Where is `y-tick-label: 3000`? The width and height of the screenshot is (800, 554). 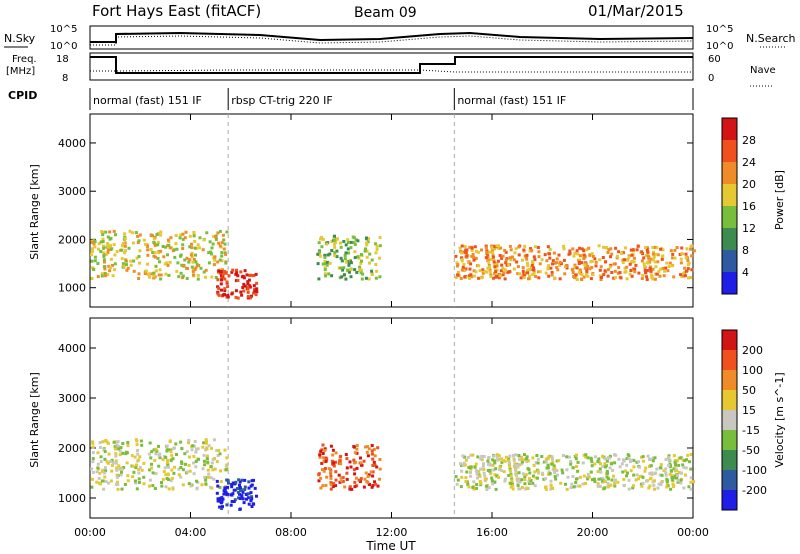
y-tick-label: 3000 is located at coordinates (72, 191).